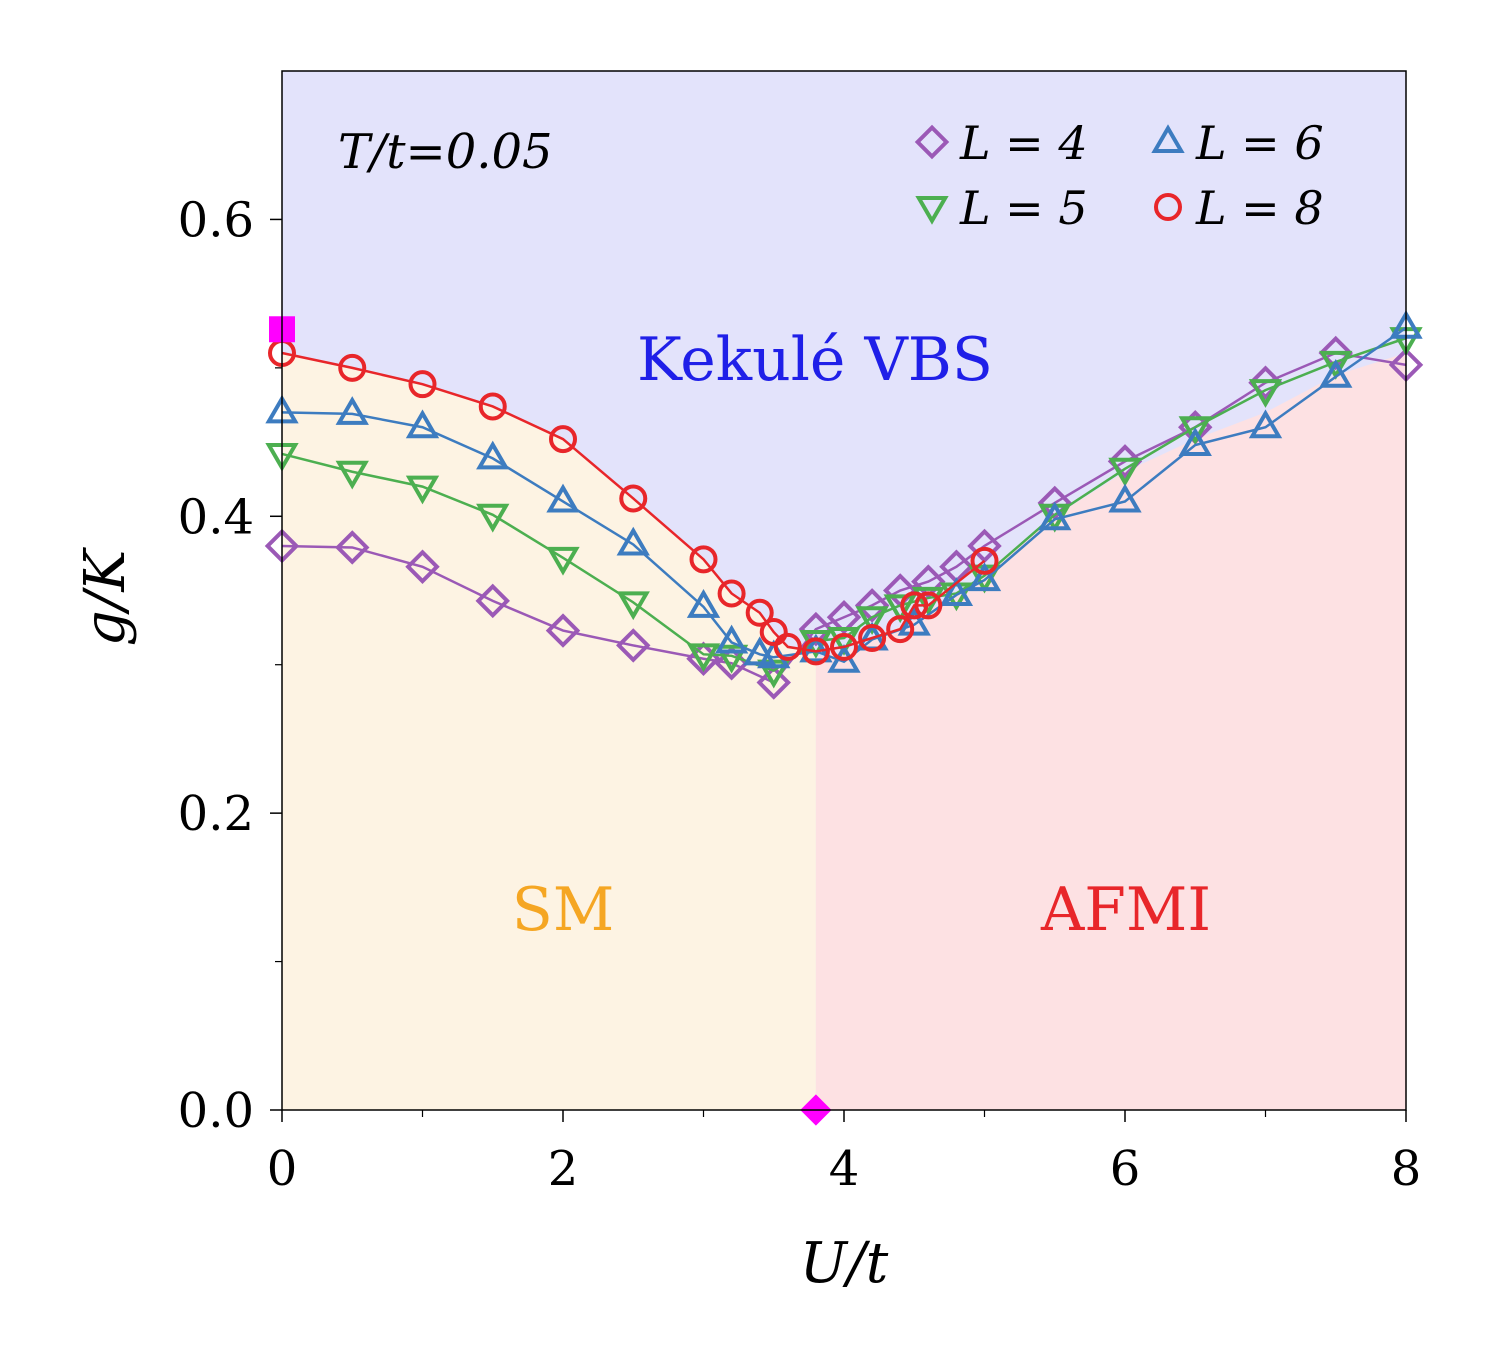 The image size is (1493, 1366). I want to click on x-tick-label: 2, so click(563, 1169).